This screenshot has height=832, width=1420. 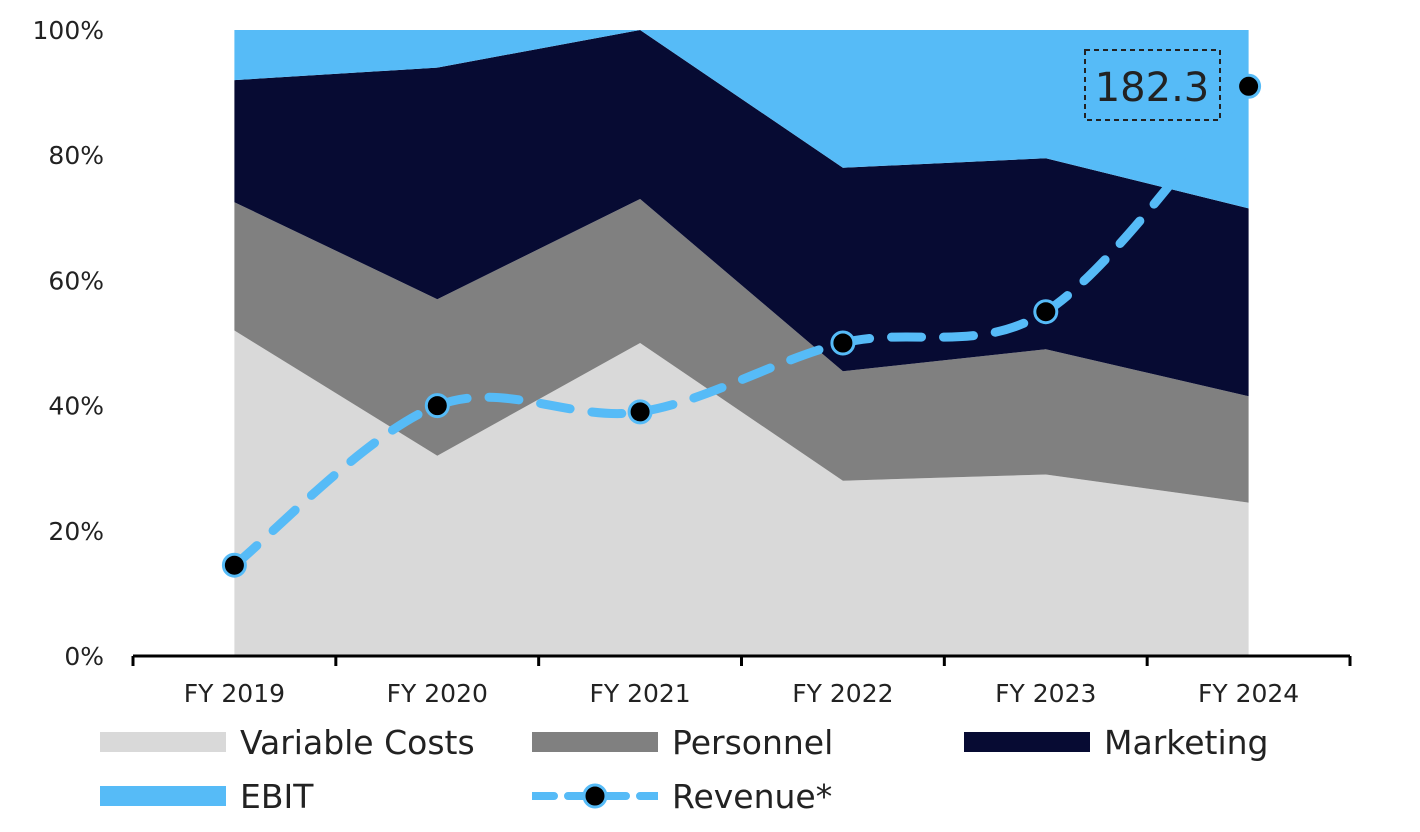 I want to click on legend-swatch-ebit, so click(x=163, y=796).